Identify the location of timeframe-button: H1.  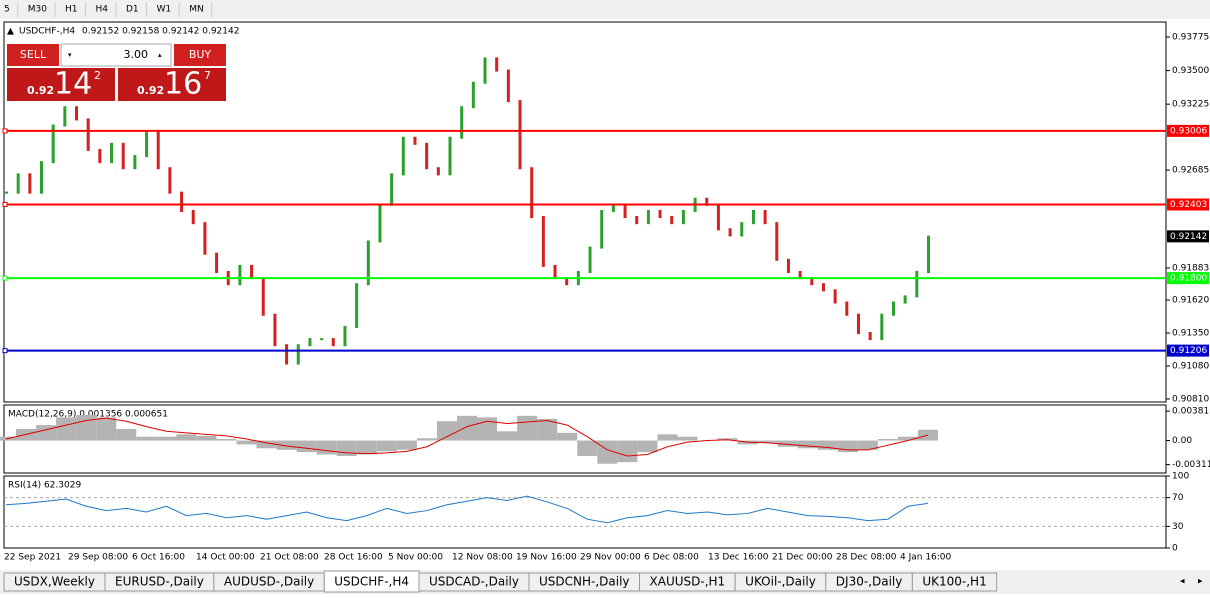
(71, 10).